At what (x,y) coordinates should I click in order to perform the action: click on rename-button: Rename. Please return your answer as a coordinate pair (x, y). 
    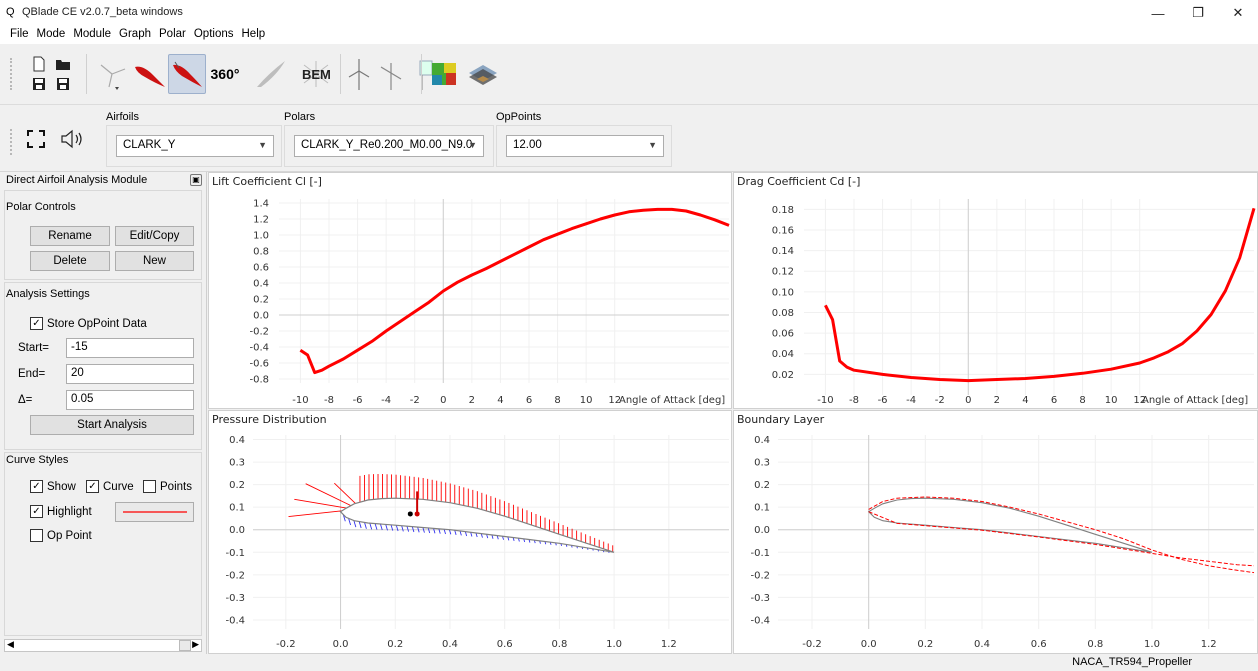
    Looking at the image, I should click on (70, 236).